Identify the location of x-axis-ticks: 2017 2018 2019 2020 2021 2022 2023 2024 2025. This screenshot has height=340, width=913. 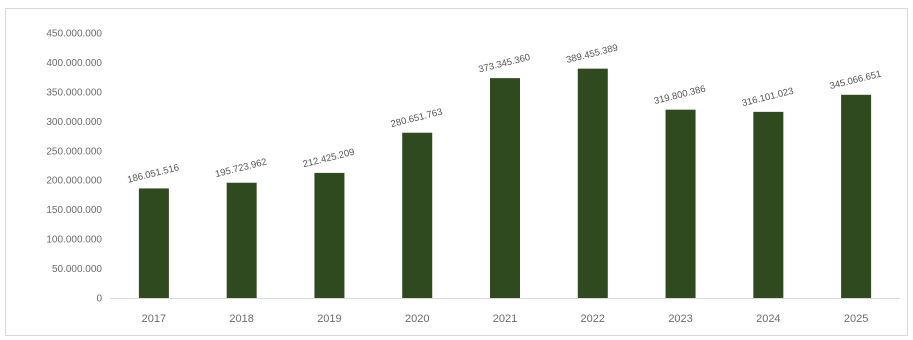
(505, 319).